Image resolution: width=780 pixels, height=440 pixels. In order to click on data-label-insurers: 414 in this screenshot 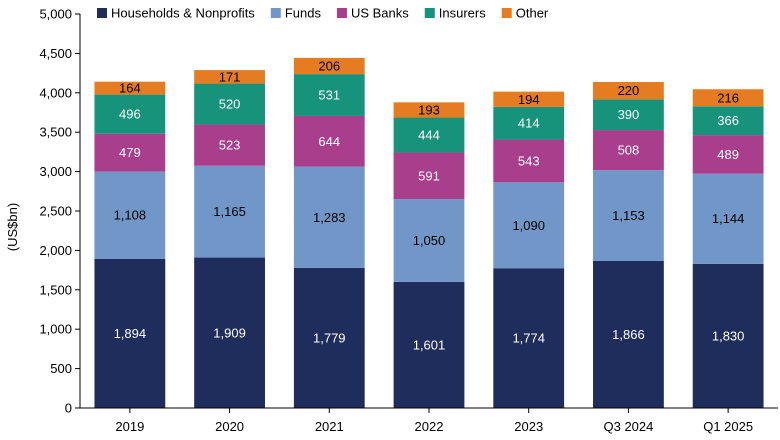, I will do `click(529, 123)`.